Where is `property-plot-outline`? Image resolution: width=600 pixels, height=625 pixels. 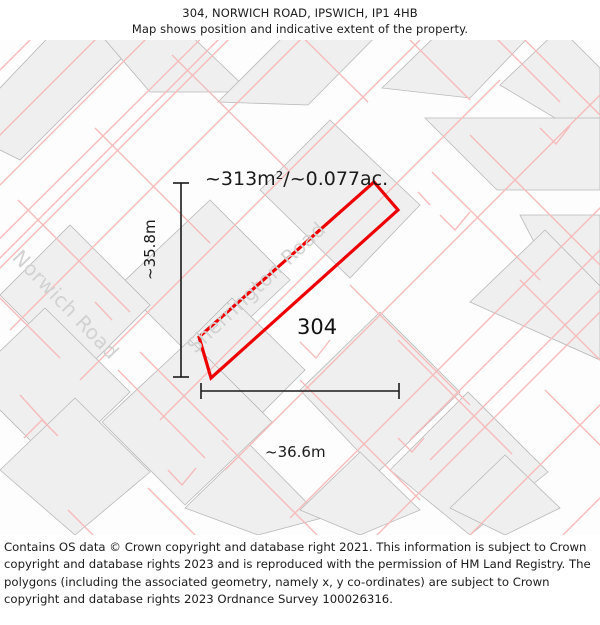
property-plot-outline is located at coordinates (299, 280).